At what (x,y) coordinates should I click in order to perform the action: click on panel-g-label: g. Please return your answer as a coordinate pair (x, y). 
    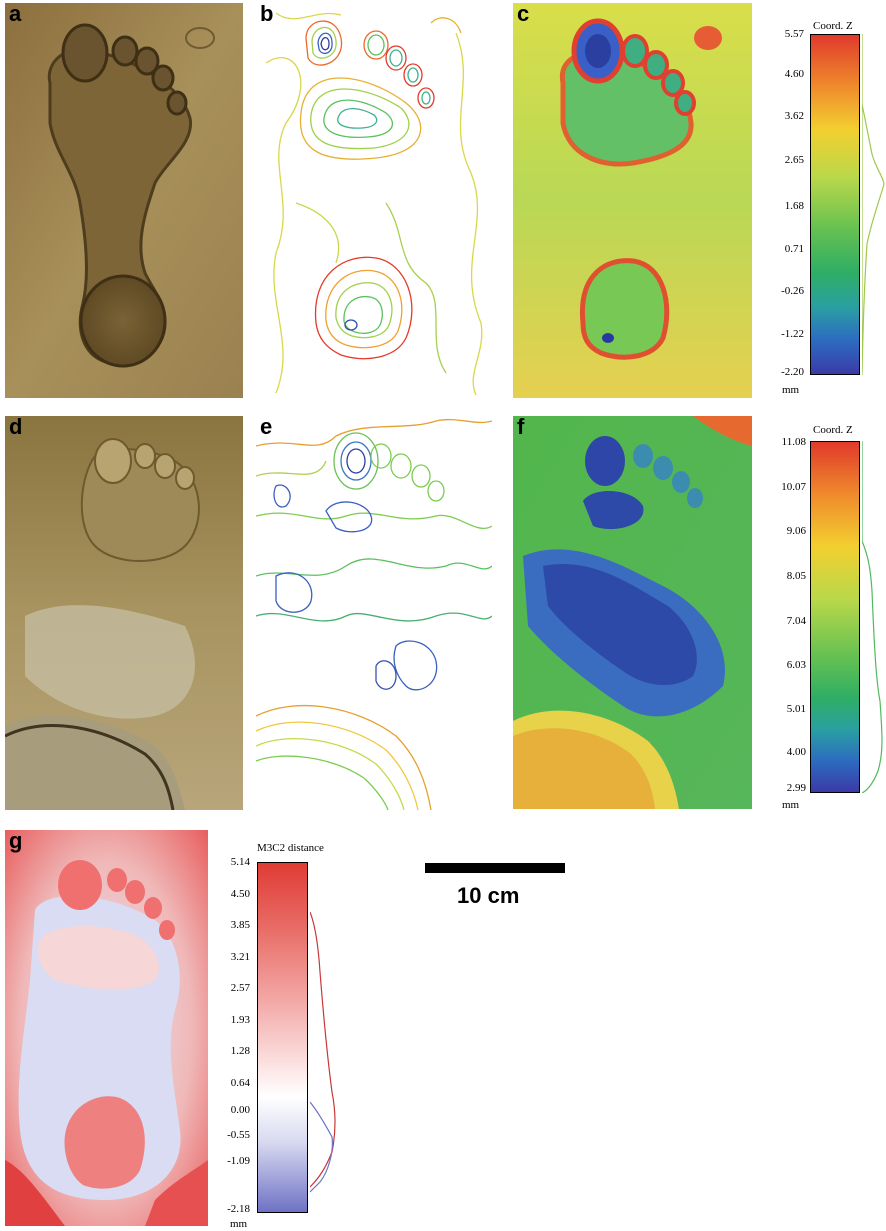
    Looking at the image, I should click on (16, 841).